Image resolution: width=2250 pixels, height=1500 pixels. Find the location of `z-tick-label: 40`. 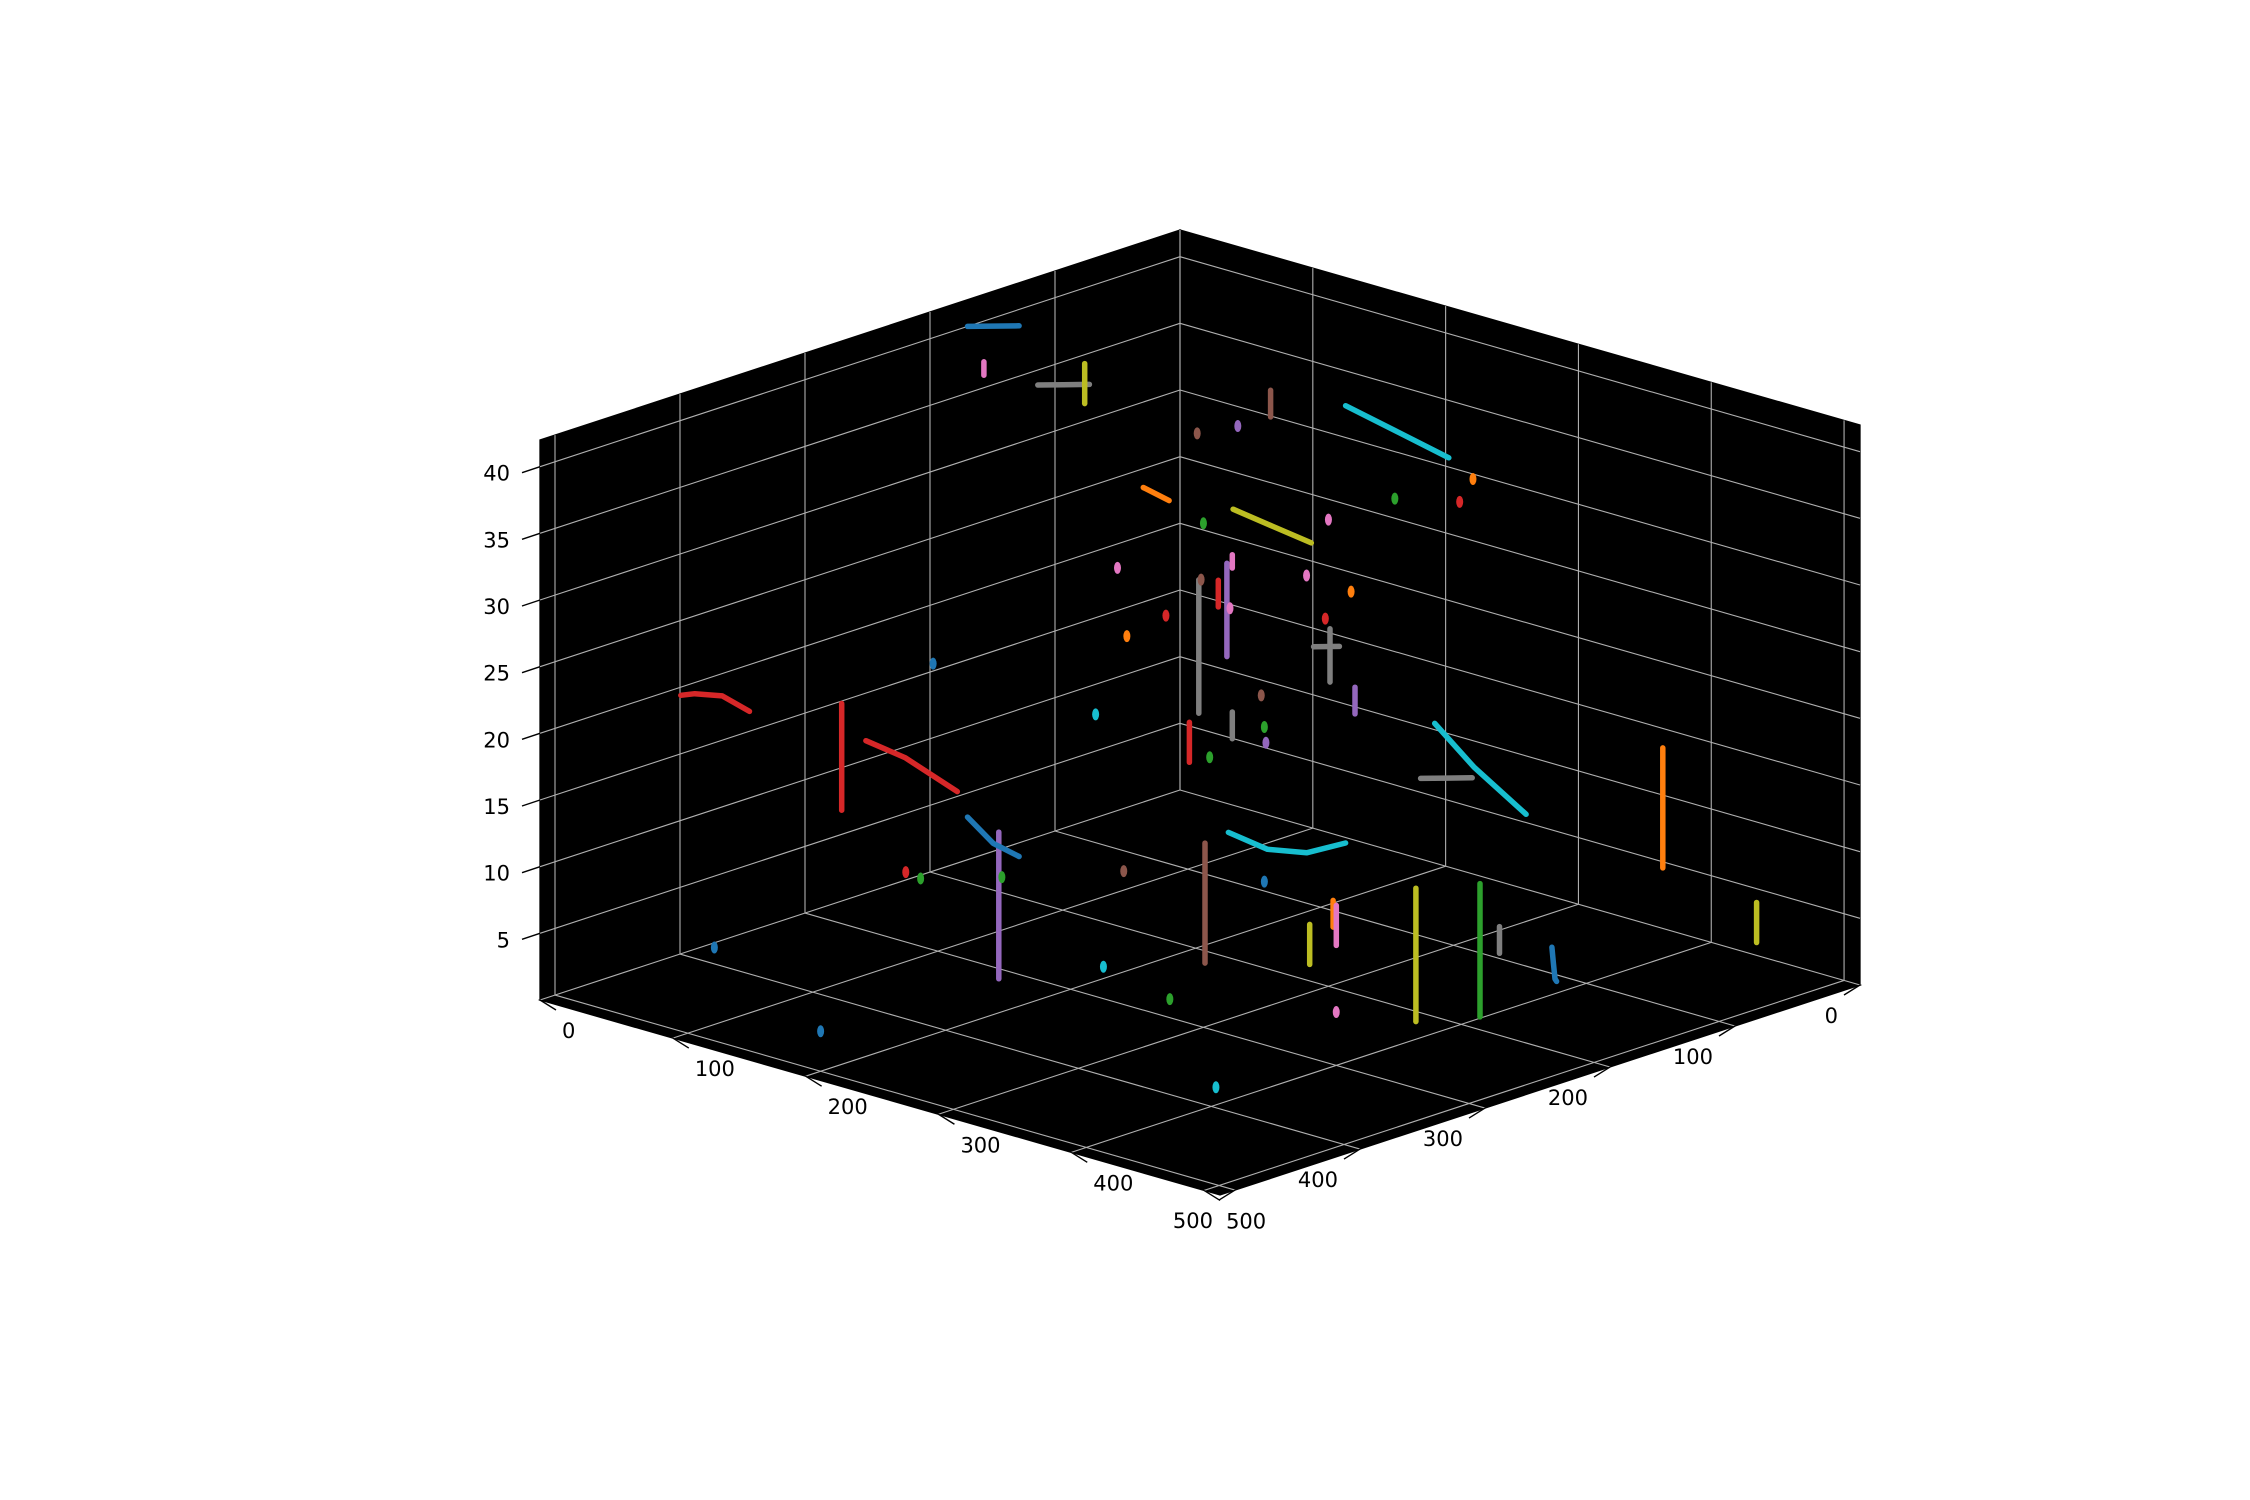

z-tick-label: 40 is located at coordinates (496, 474).